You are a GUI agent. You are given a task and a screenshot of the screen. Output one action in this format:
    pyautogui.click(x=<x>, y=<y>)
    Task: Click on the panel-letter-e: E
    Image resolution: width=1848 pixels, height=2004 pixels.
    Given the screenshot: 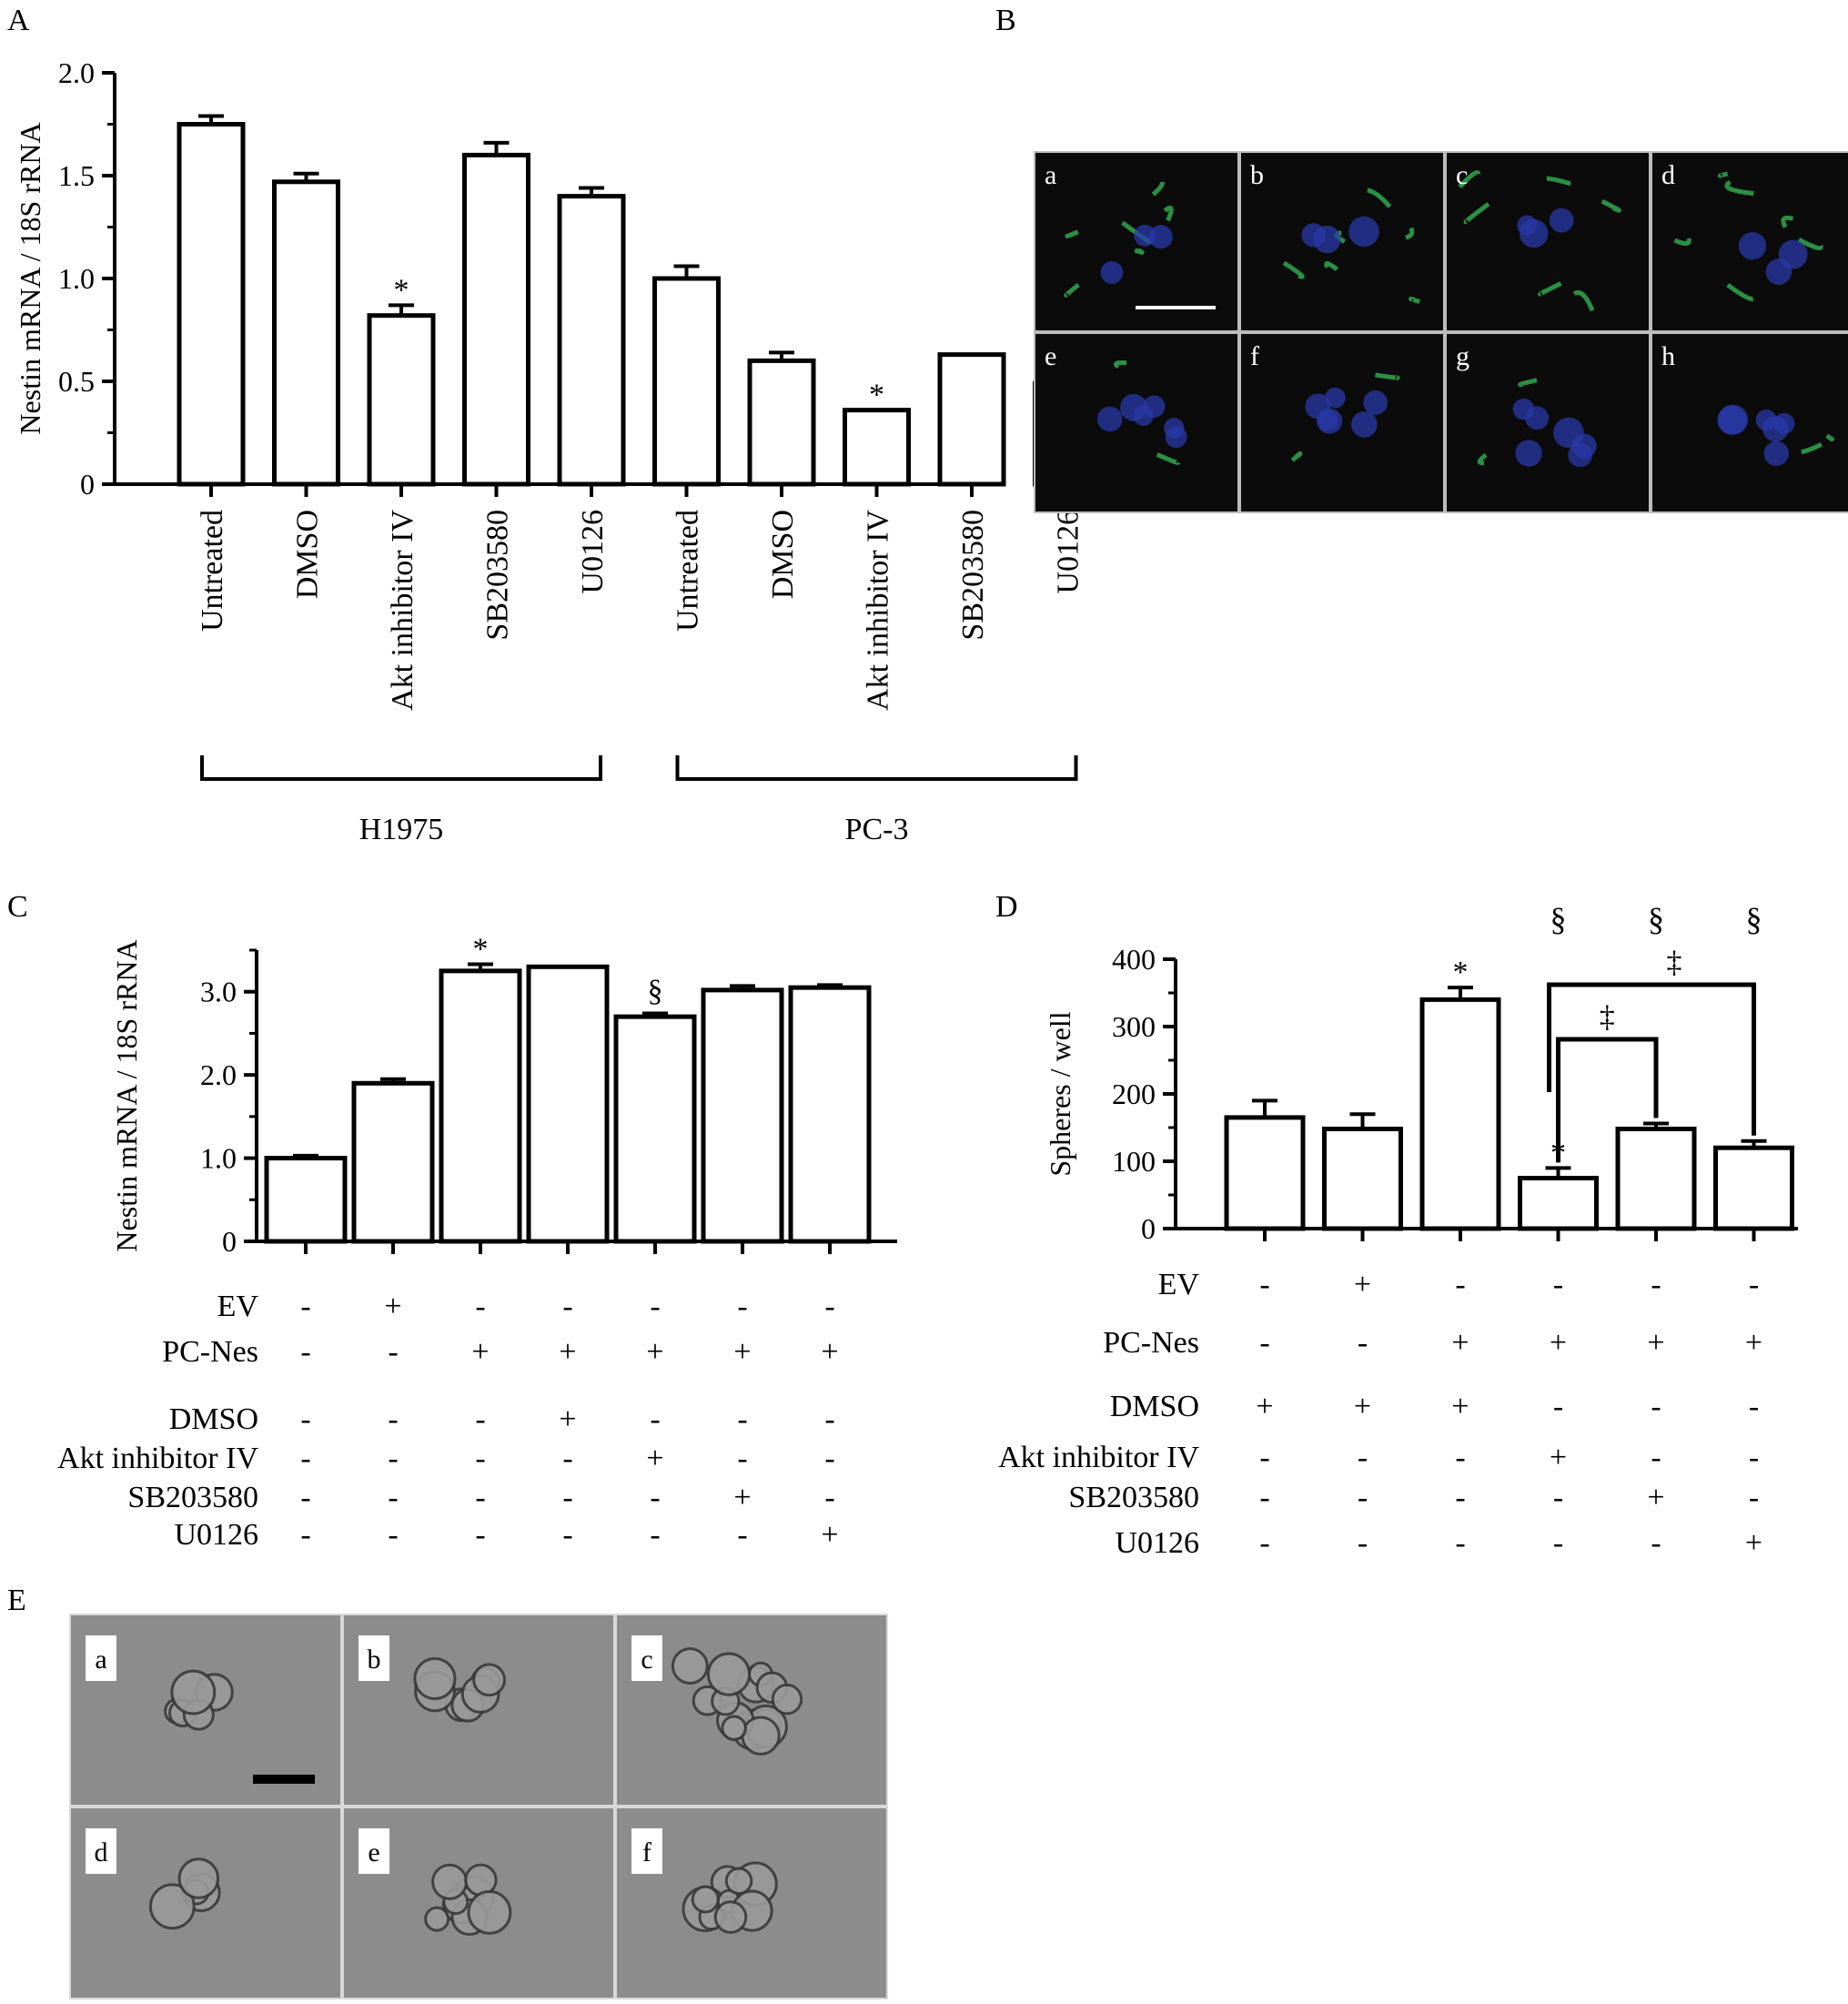 What is the action you would take?
    pyautogui.click(x=17, y=1600)
    